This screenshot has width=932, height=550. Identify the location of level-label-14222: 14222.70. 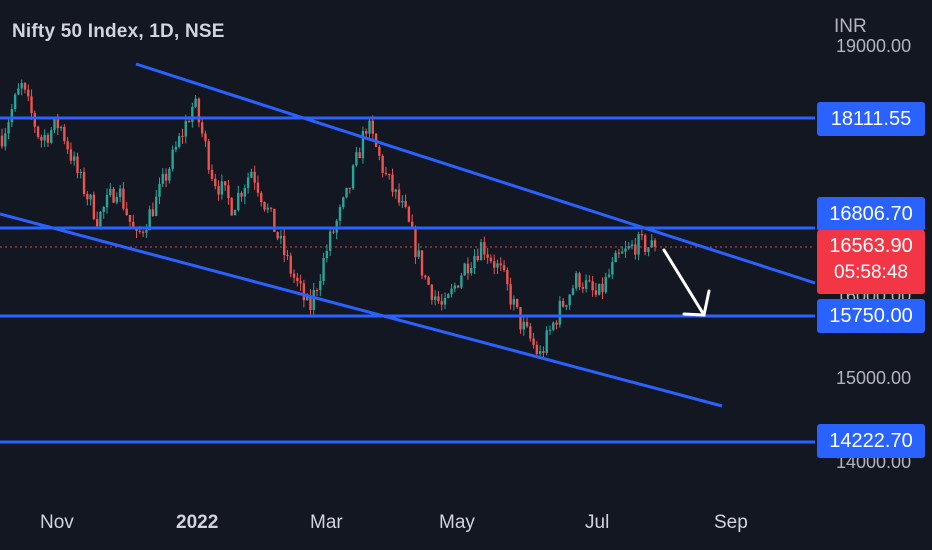
(871, 441).